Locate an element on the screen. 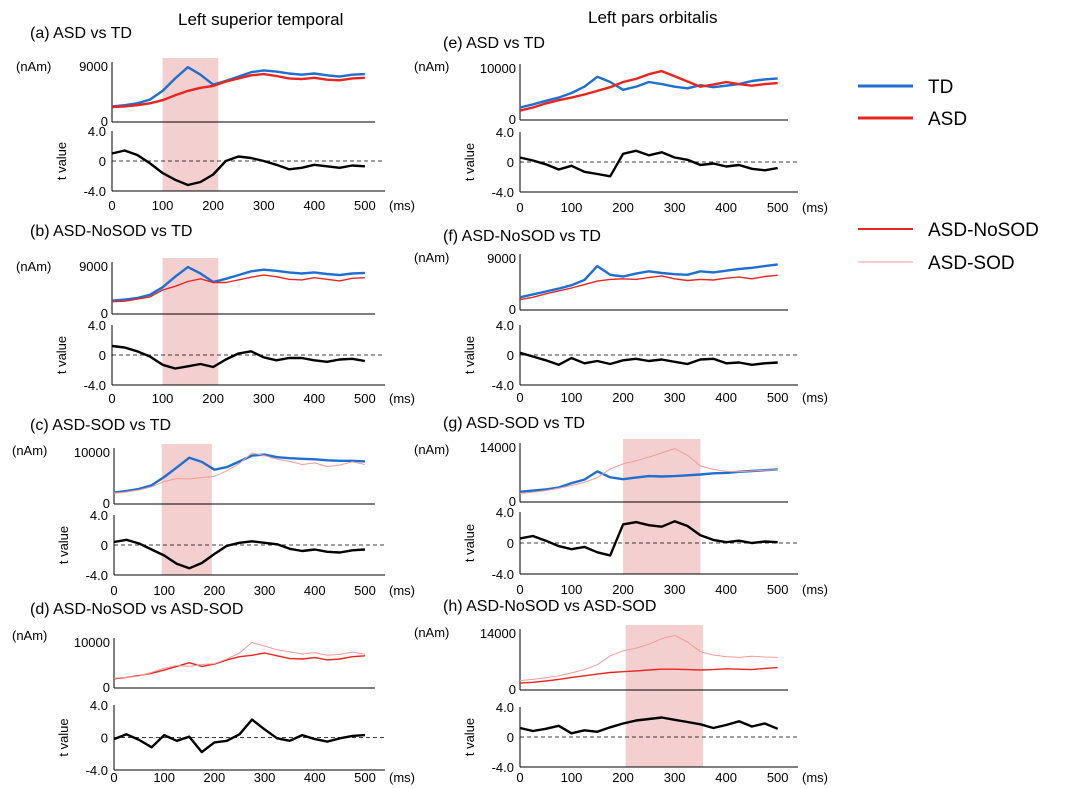 Image resolution: width=1073 pixels, height=788 pixels. column-title-left: Left superior temporal is located at coordinates (260, 19).